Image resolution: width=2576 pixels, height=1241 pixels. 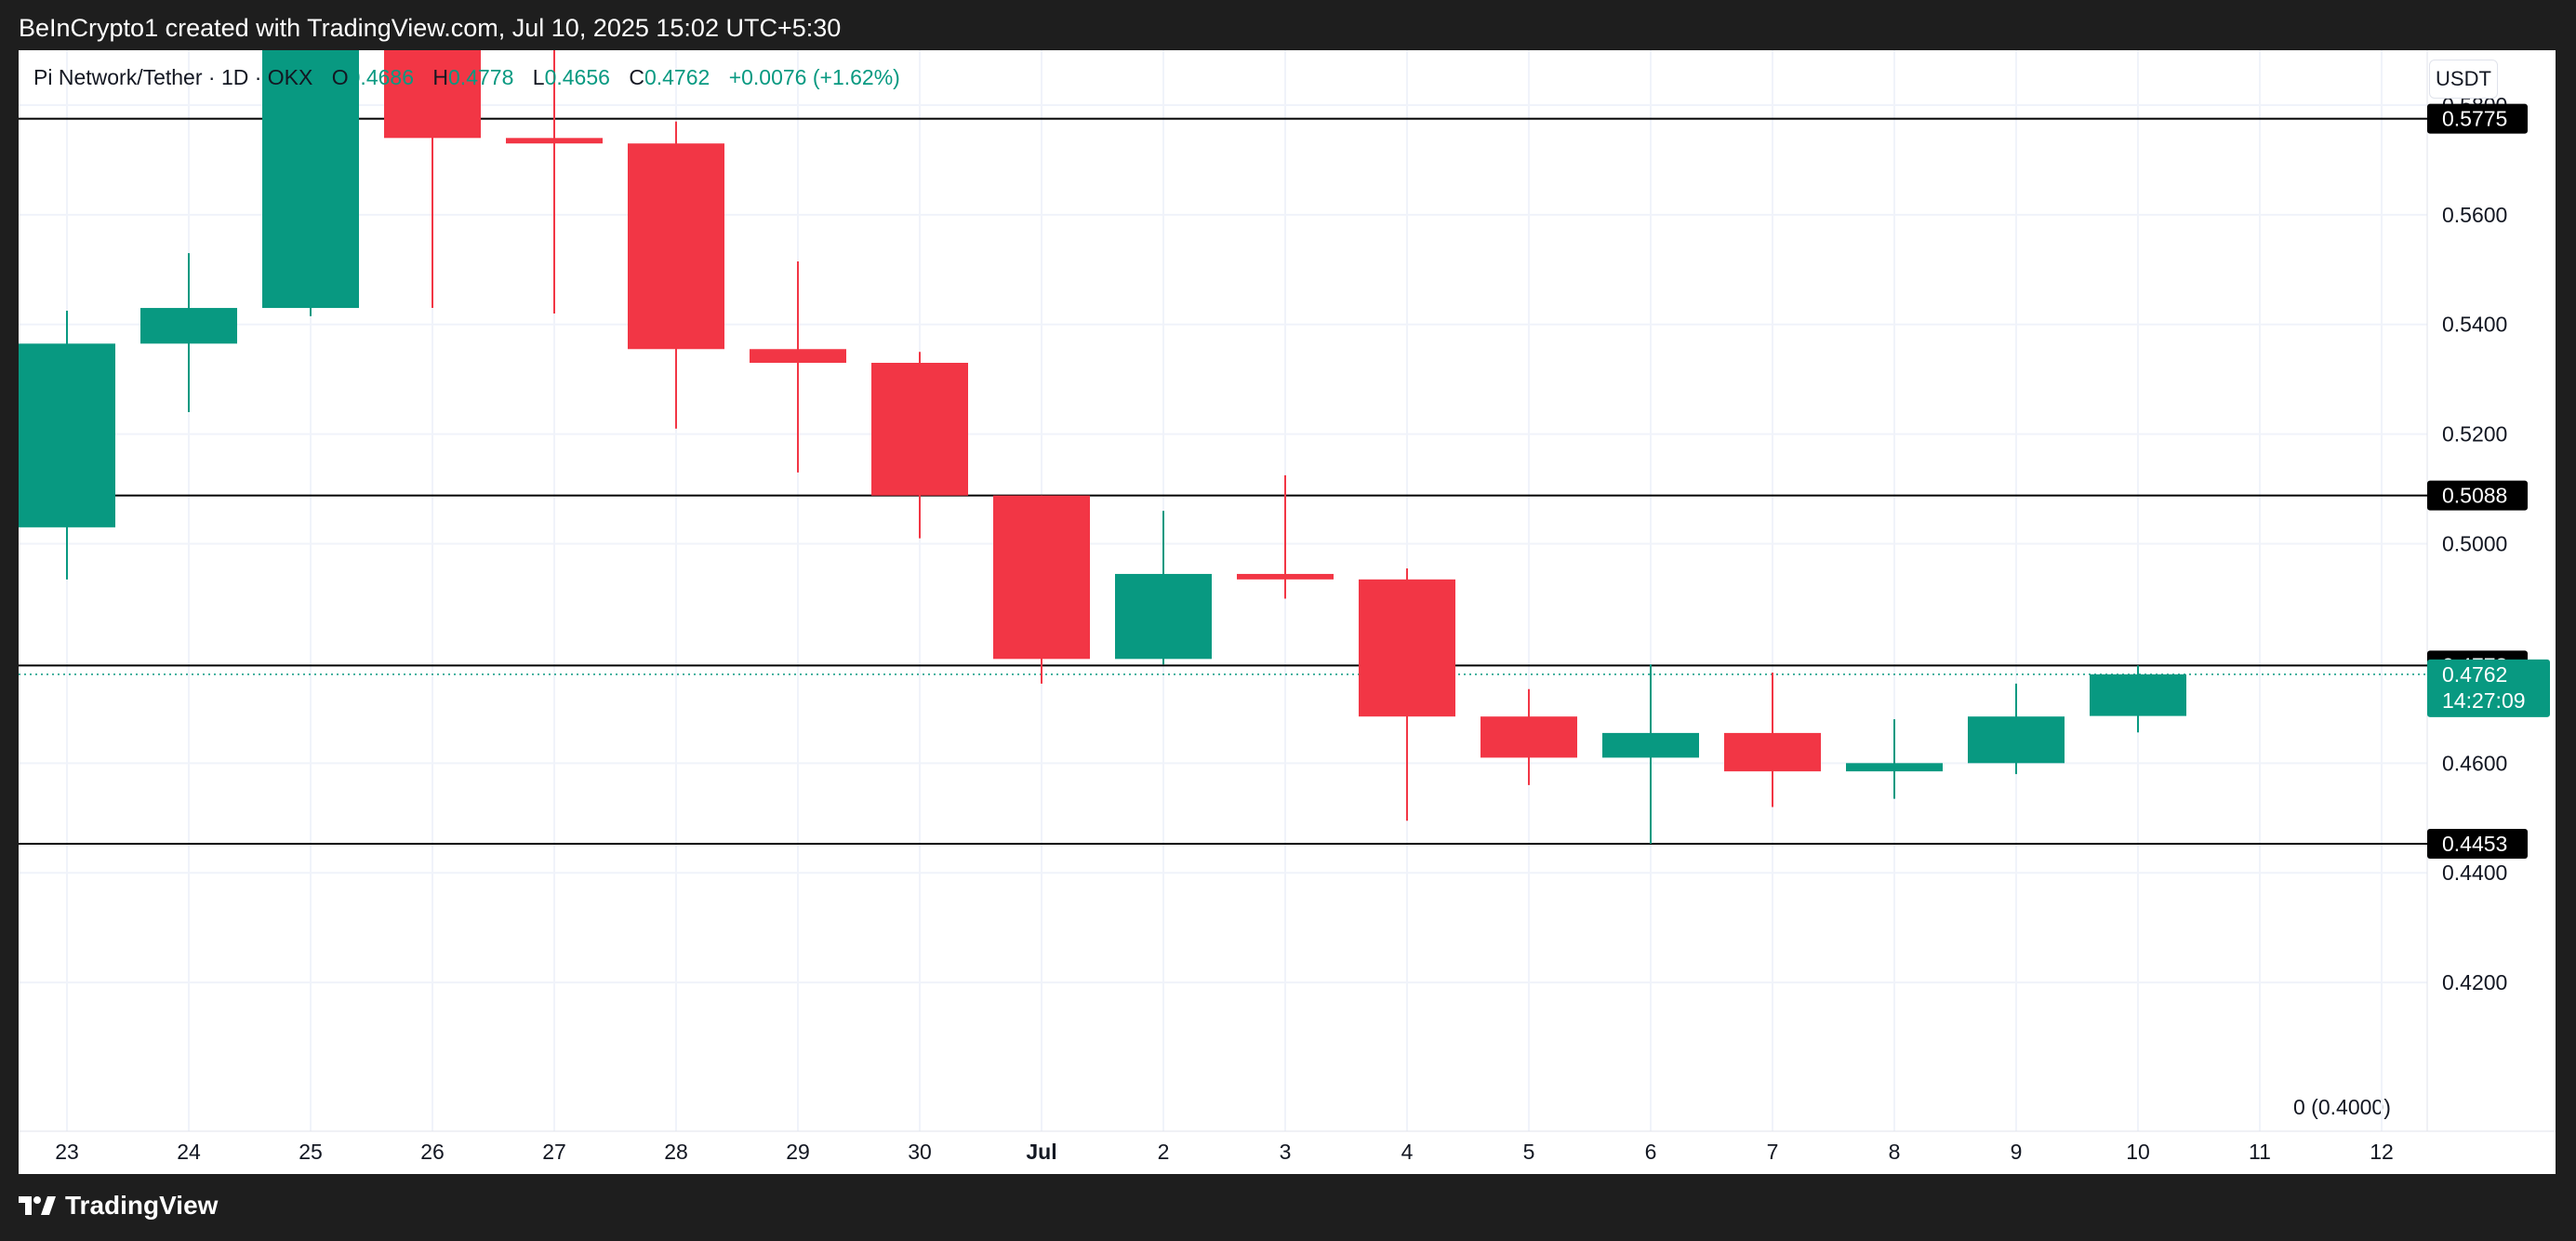 What do you see at coordinates (2474, 544) in the screenshot?
I see `y-tick-label: 0.5000` at bounding box center [2474, 544].